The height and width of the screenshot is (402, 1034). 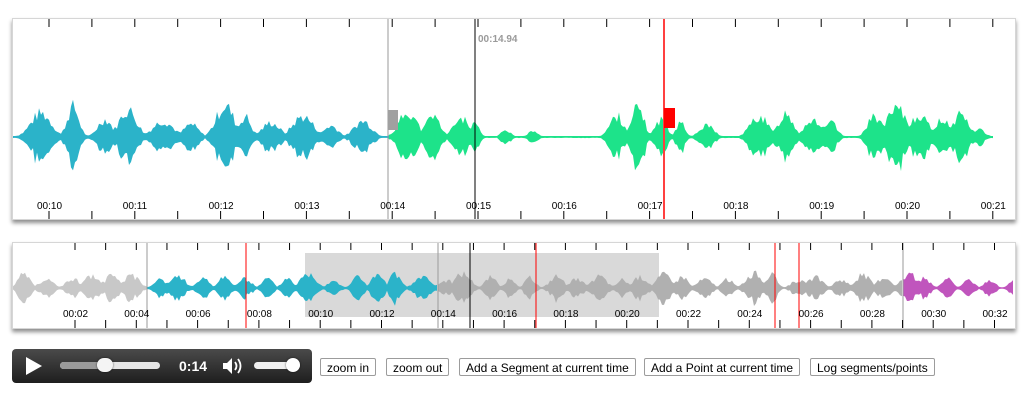 I want to click on time-tick-label: 00:32, so click(x=995, y=314).